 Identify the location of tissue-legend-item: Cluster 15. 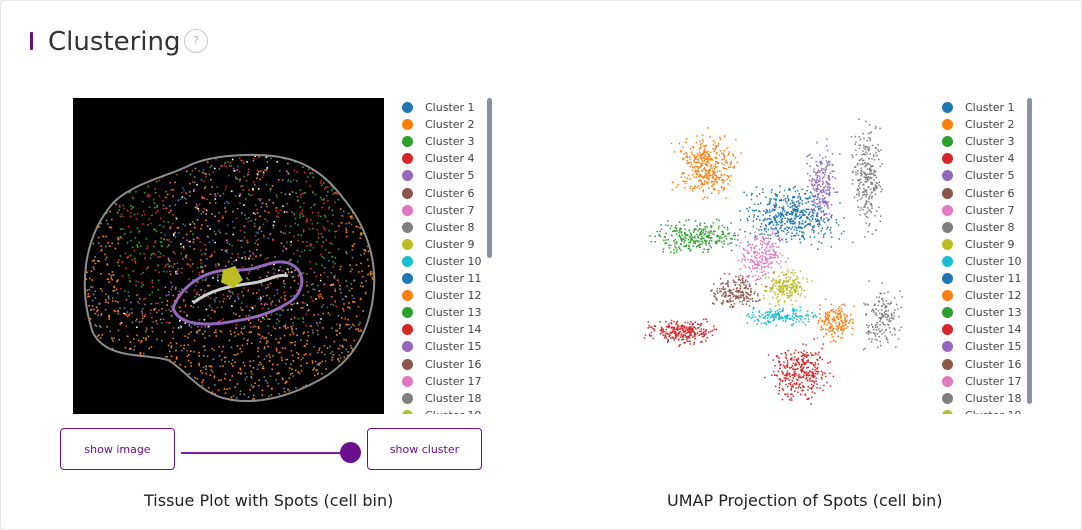
(442, 346).